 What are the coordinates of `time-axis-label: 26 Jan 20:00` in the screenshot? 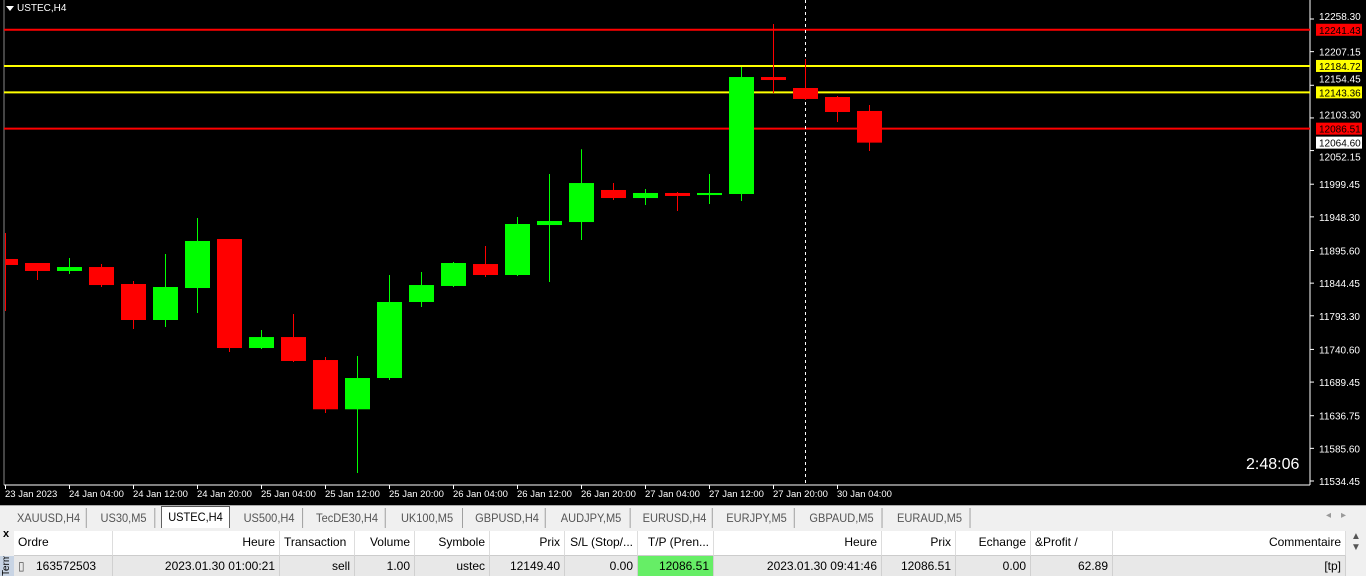 It's located at (608, 494).